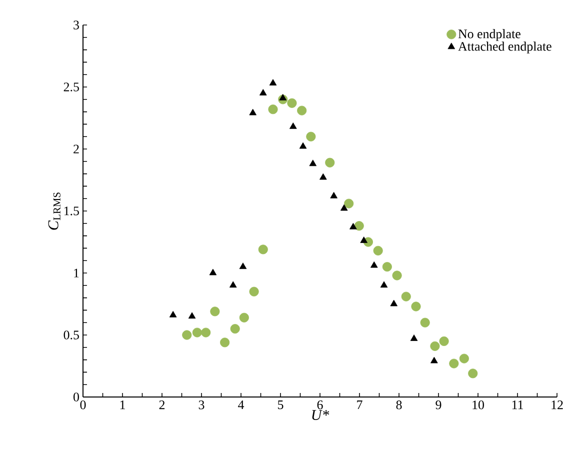  I want to click on x-tick-label: 5, so click(281, 405).